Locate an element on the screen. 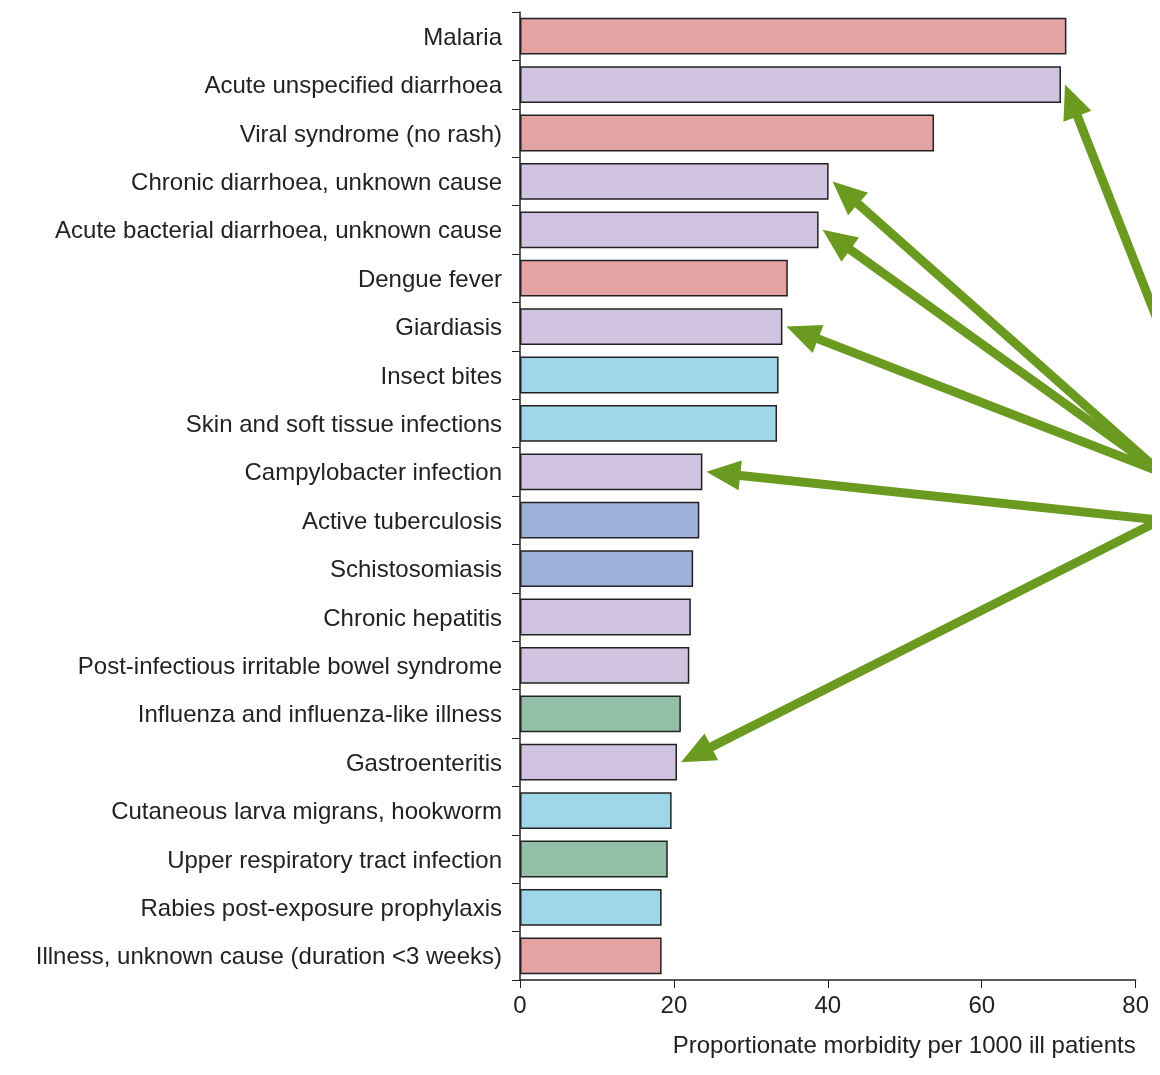 This screenshot has width=1160, height=1075. x-tick-label: 80 is located at coordinates (1135, 1004).